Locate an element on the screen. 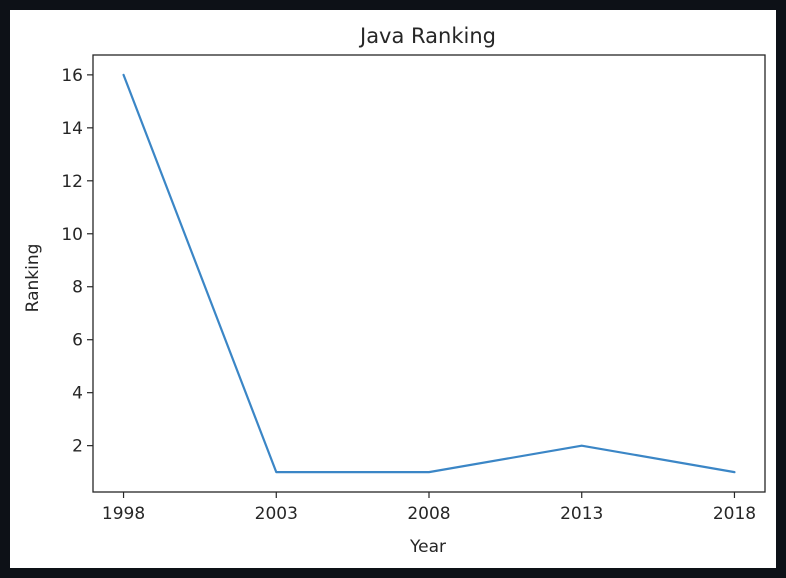  y-tick-label: 16 is located at coordinates (72, 76).